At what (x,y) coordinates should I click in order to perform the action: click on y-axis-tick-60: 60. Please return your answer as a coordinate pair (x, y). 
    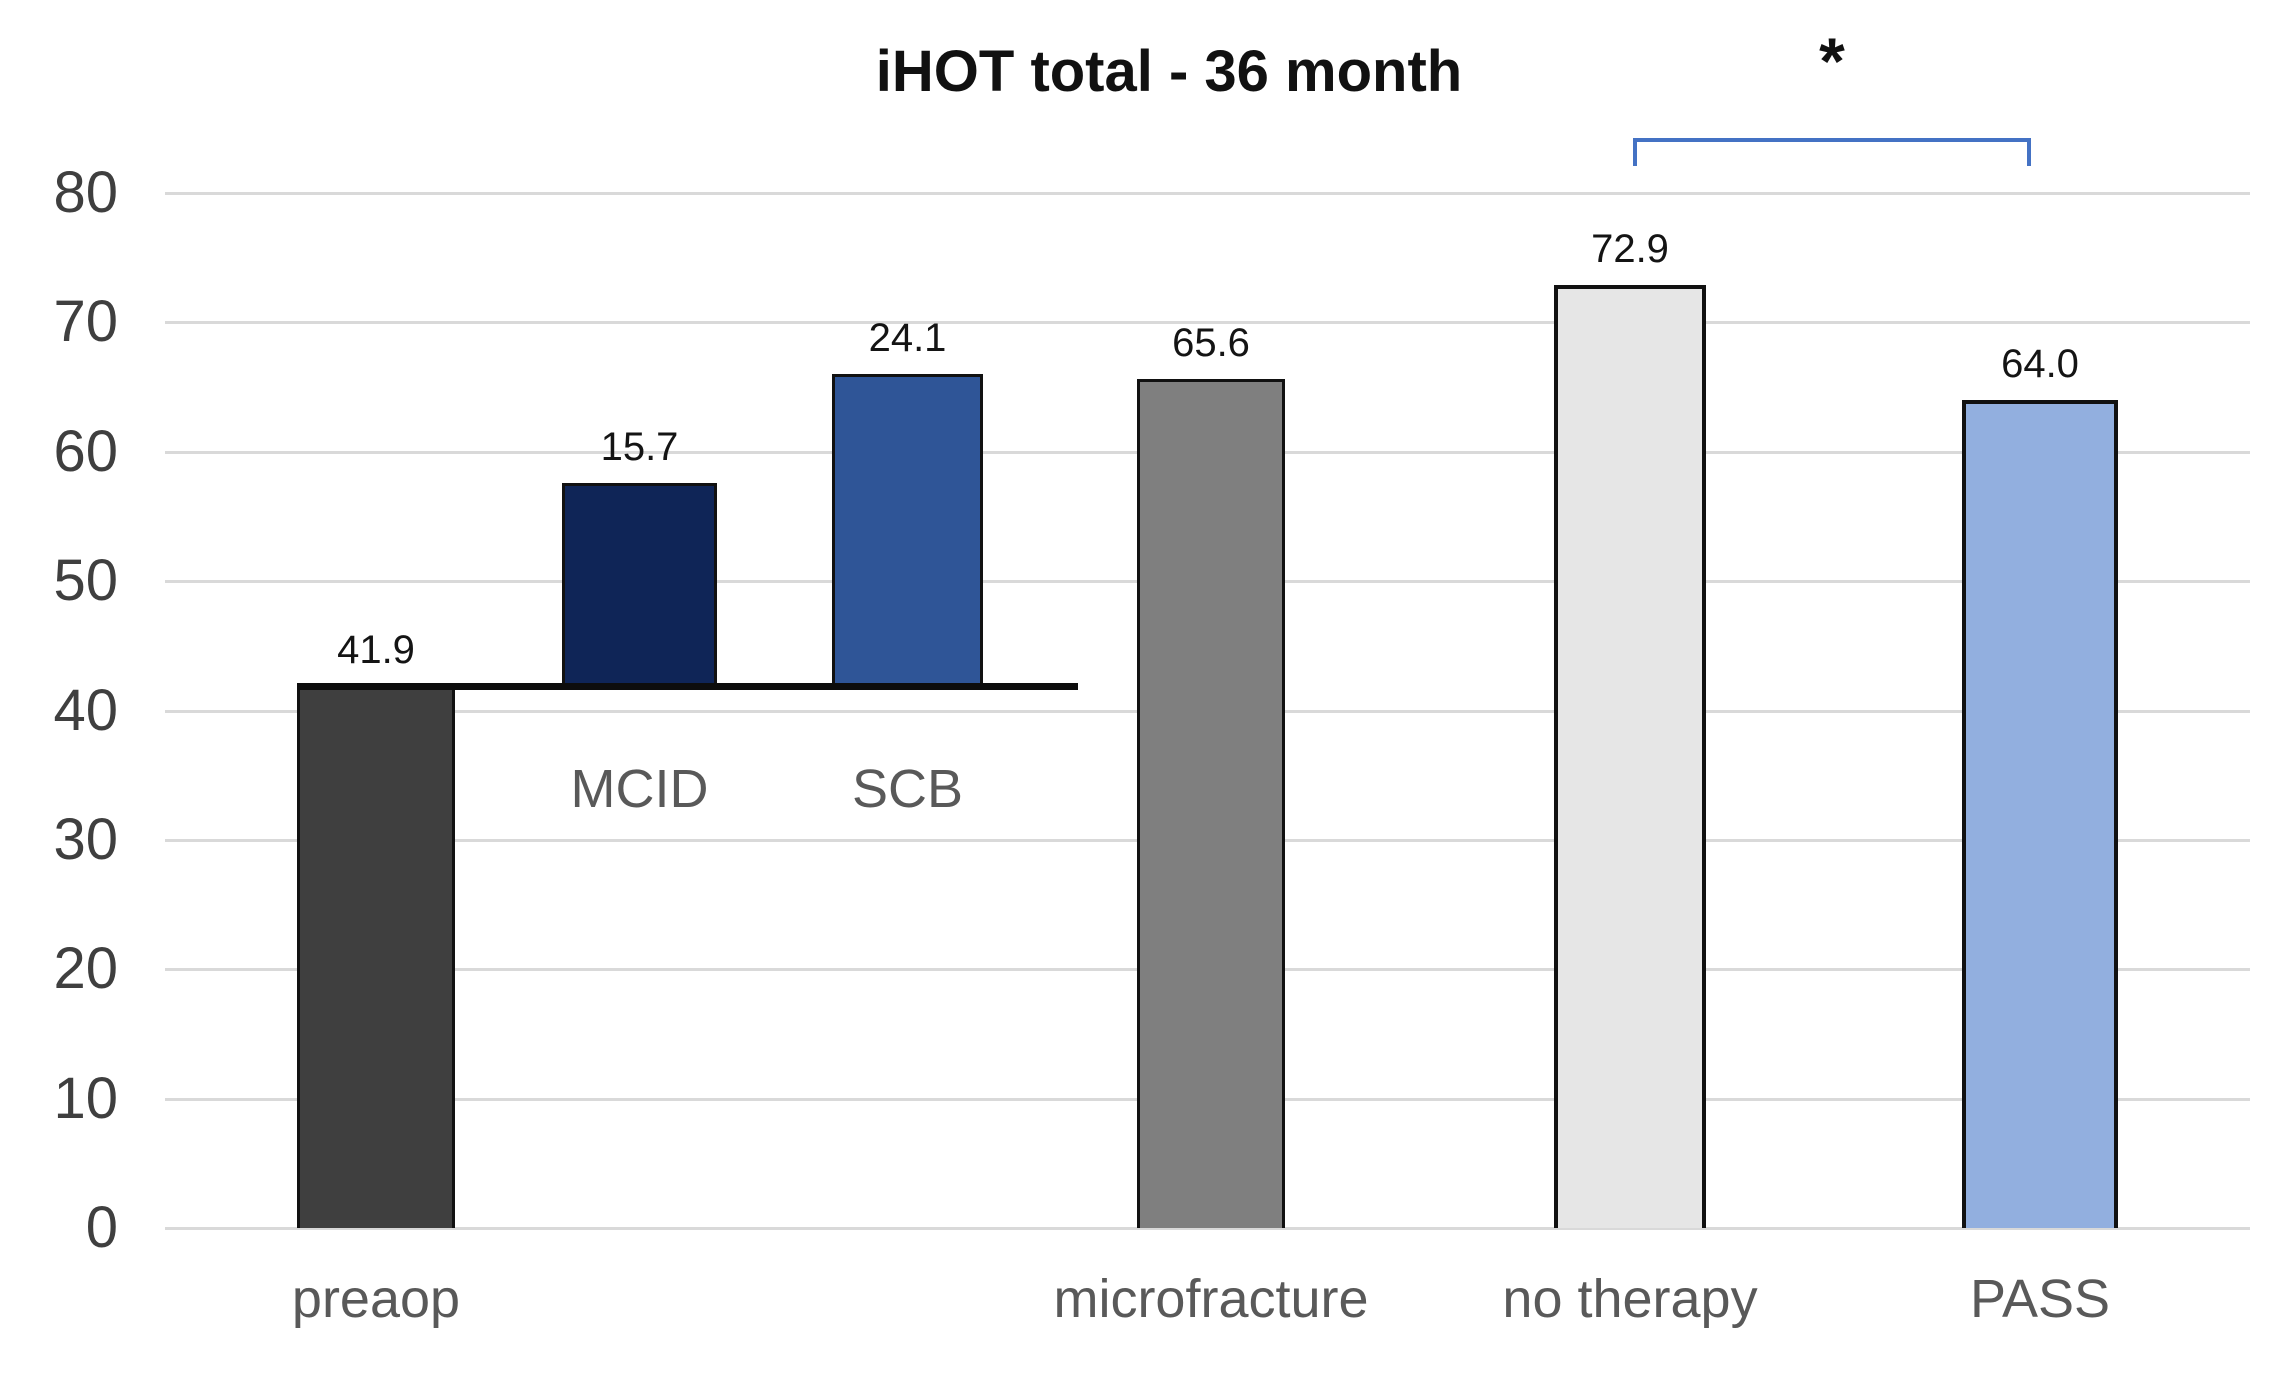
    Looking at the image, I should click on (85, 451).